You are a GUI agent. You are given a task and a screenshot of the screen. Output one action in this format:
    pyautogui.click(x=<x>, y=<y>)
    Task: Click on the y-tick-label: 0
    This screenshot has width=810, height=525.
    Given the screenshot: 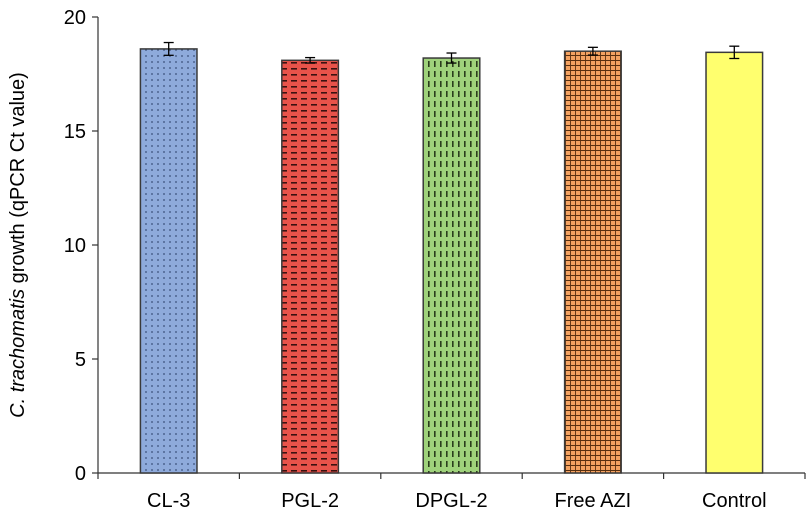 What is the action you would take?
    pyautogui.click(x=80, y=474)
    